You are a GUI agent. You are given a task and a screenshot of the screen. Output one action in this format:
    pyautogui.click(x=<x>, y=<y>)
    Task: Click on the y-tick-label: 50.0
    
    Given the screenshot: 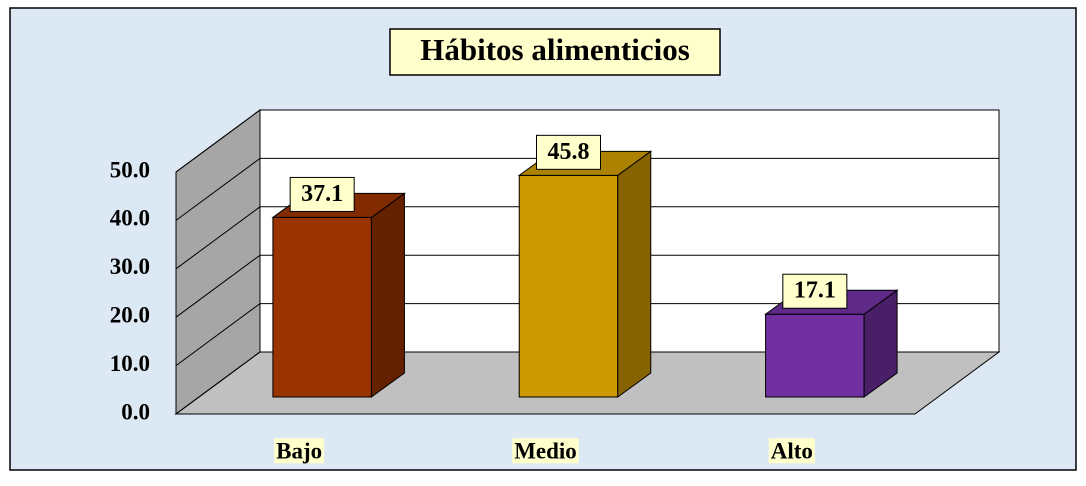 What is the action you would take?
    pyautogui.click(x=130, y=169)
    